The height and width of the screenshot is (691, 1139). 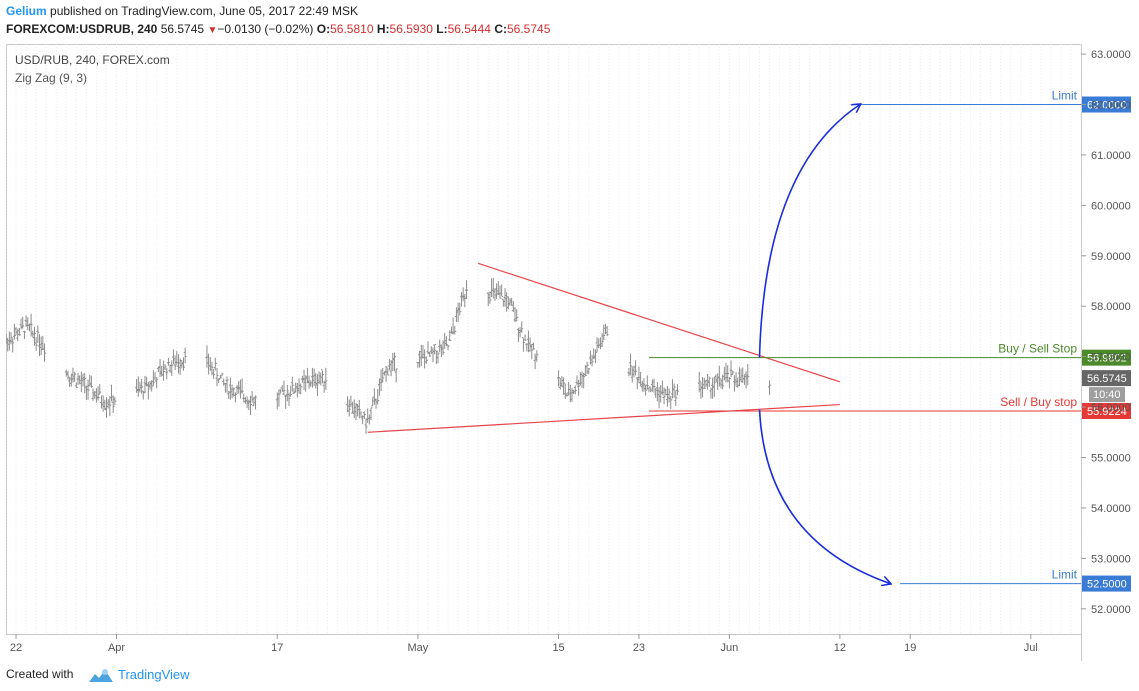 What do you see at coordinates (154, 674) in the screenshot?
I see `tradingview-brand-link: TradingView` at bounding box center [154, 674].